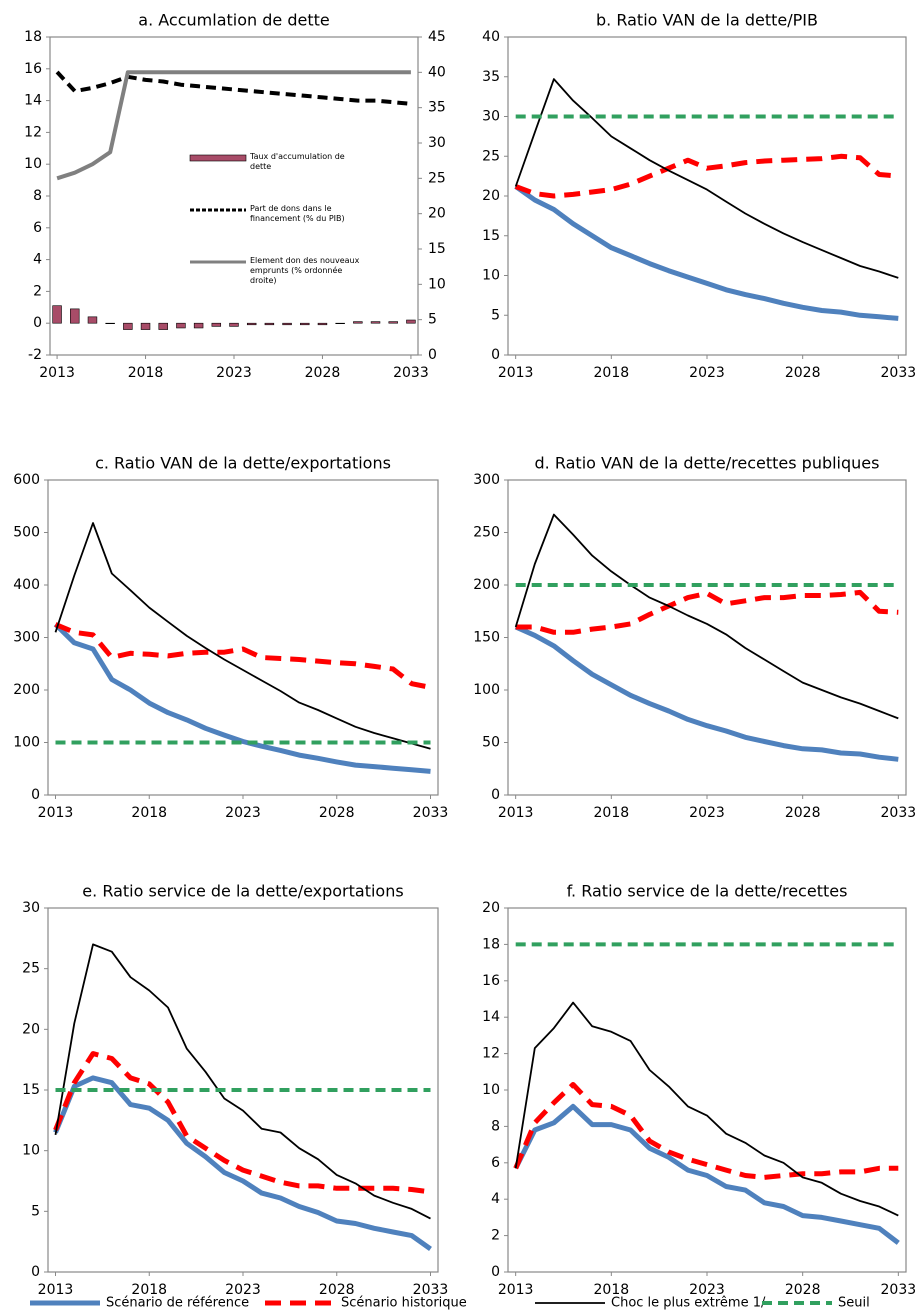 Image resolution: width=919 pixels, height=1315 pixels. What do you see at coordinates (491, 117) in the screenshot?
I see `y-tick-label: 30` at bounding box center [491, 117].